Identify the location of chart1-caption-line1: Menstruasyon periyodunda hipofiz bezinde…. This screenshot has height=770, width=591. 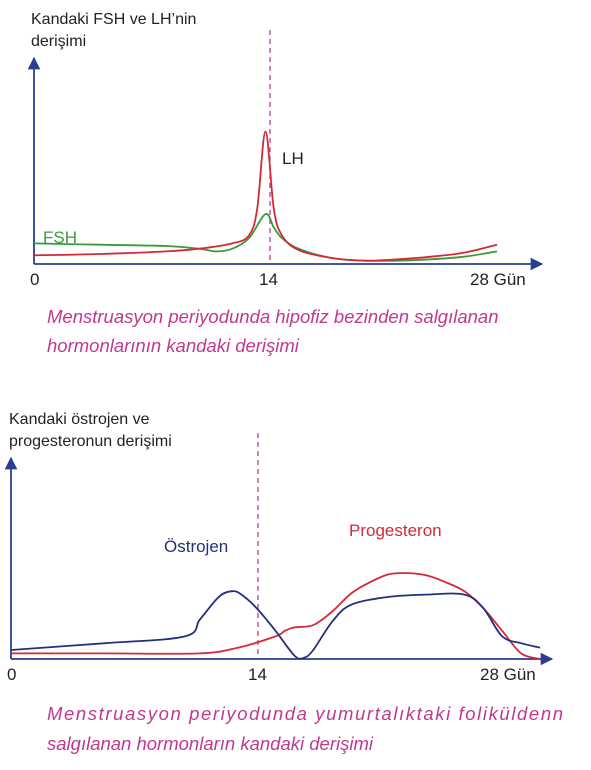
(273, 316).